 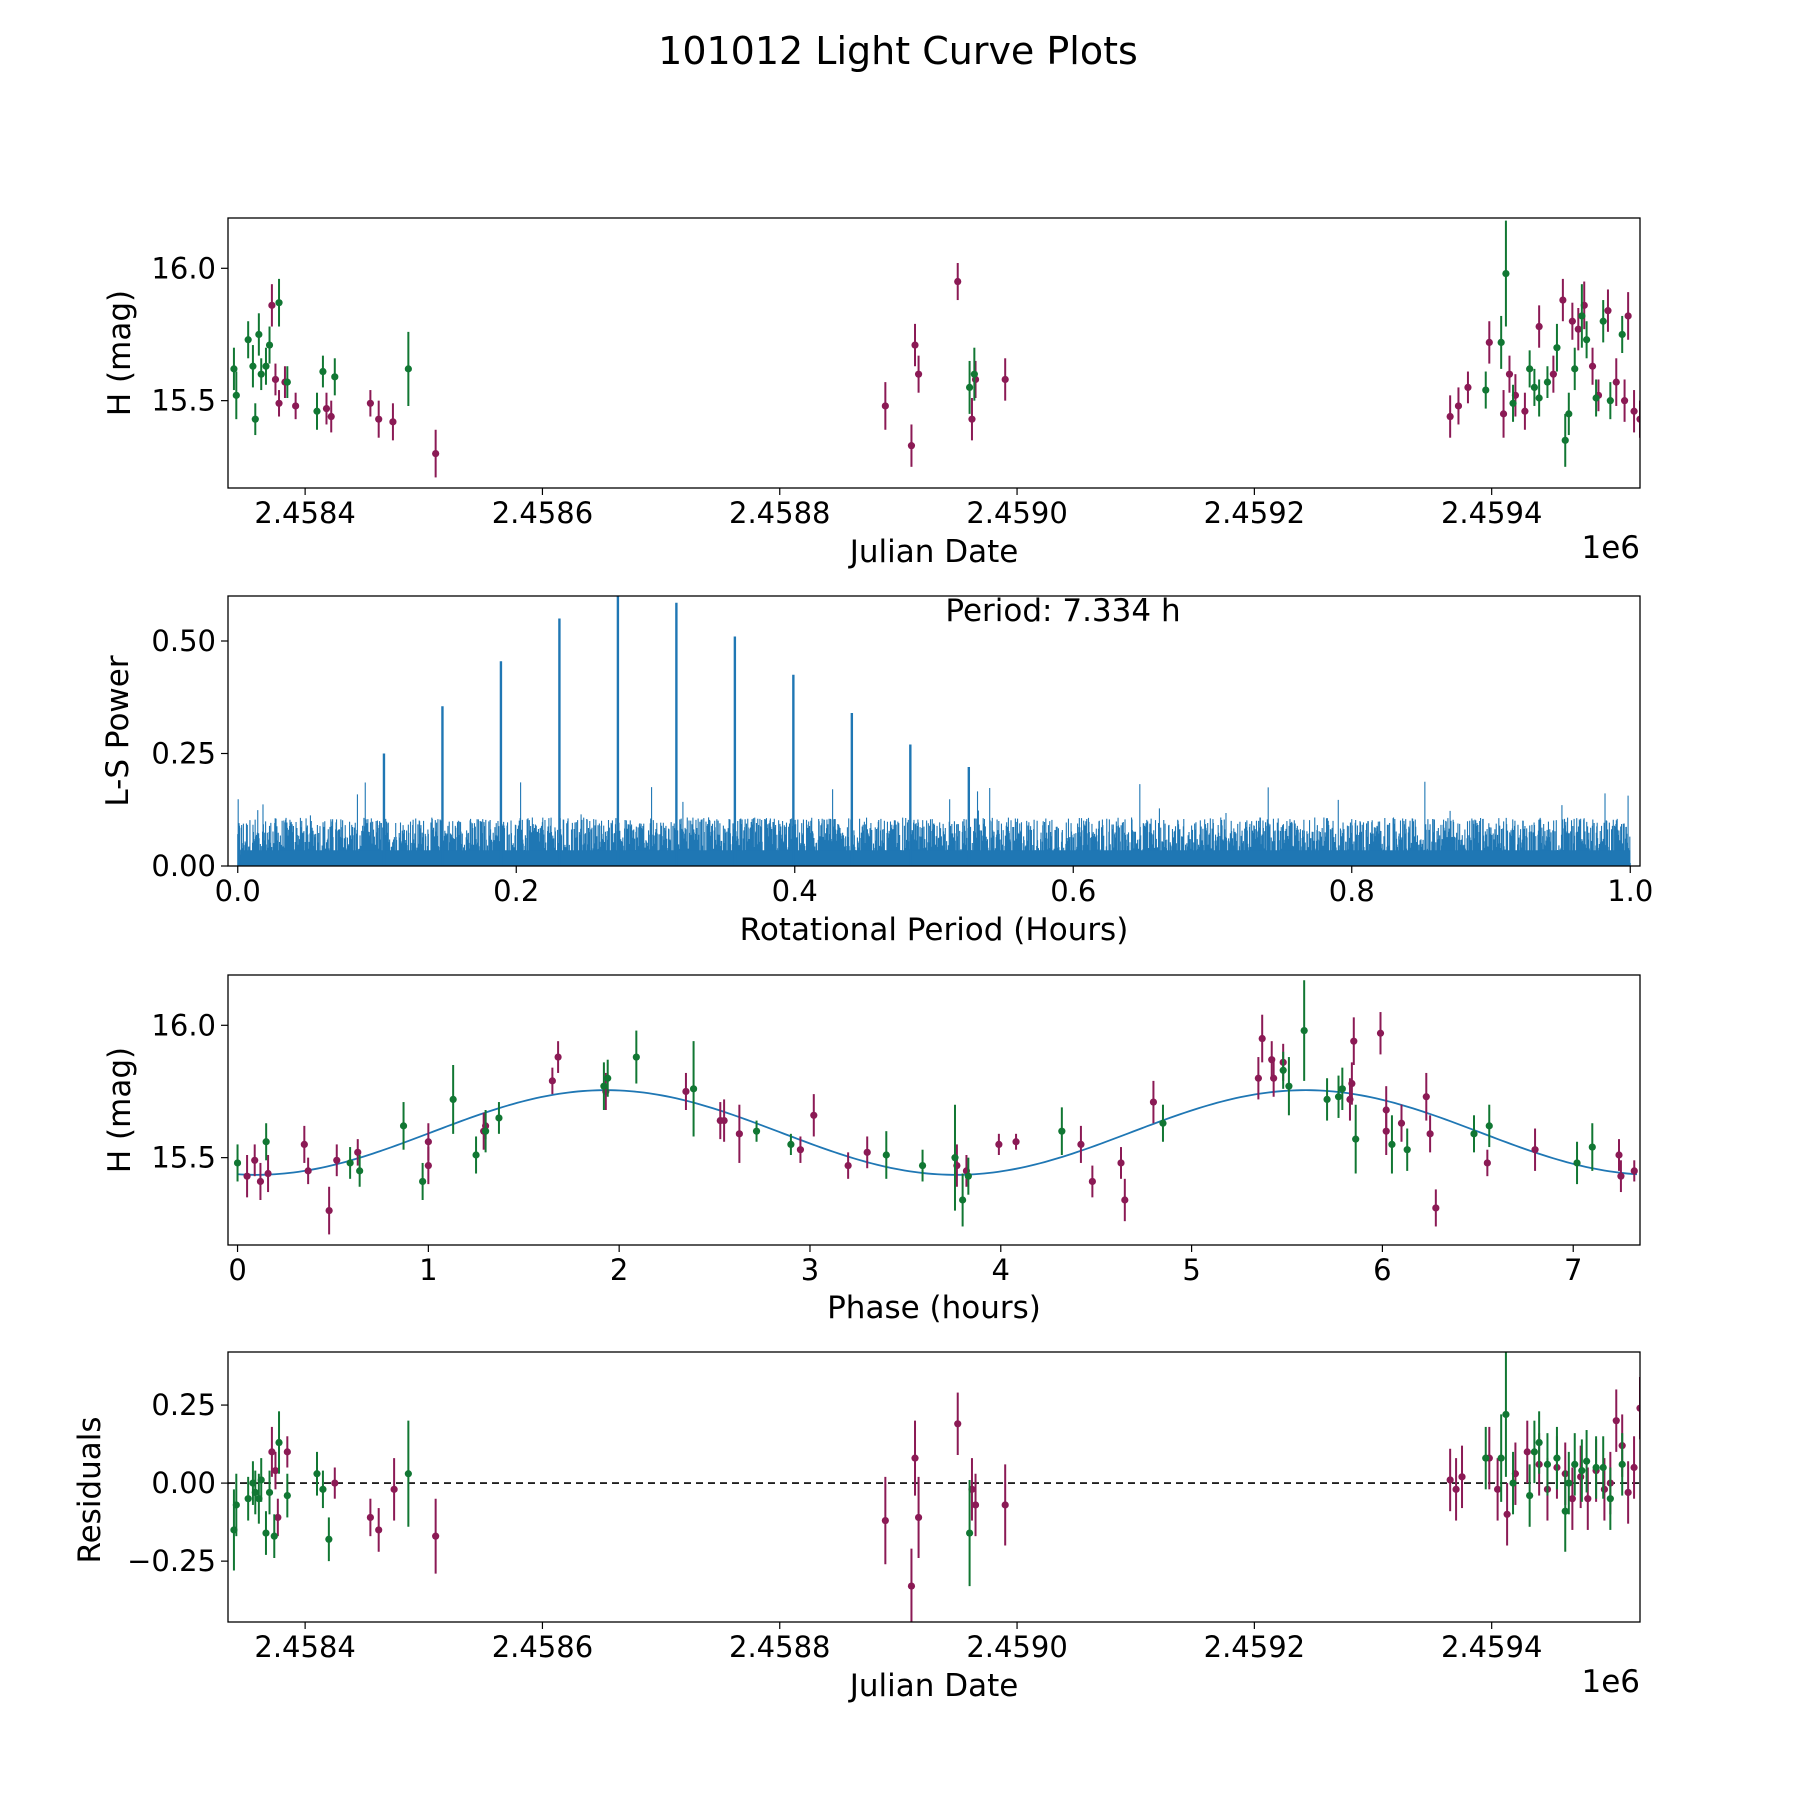 What do you see at coordinates (934, 1487) in the screenshot?
I see `residuals-marks` at bounding box center [934, 1487].